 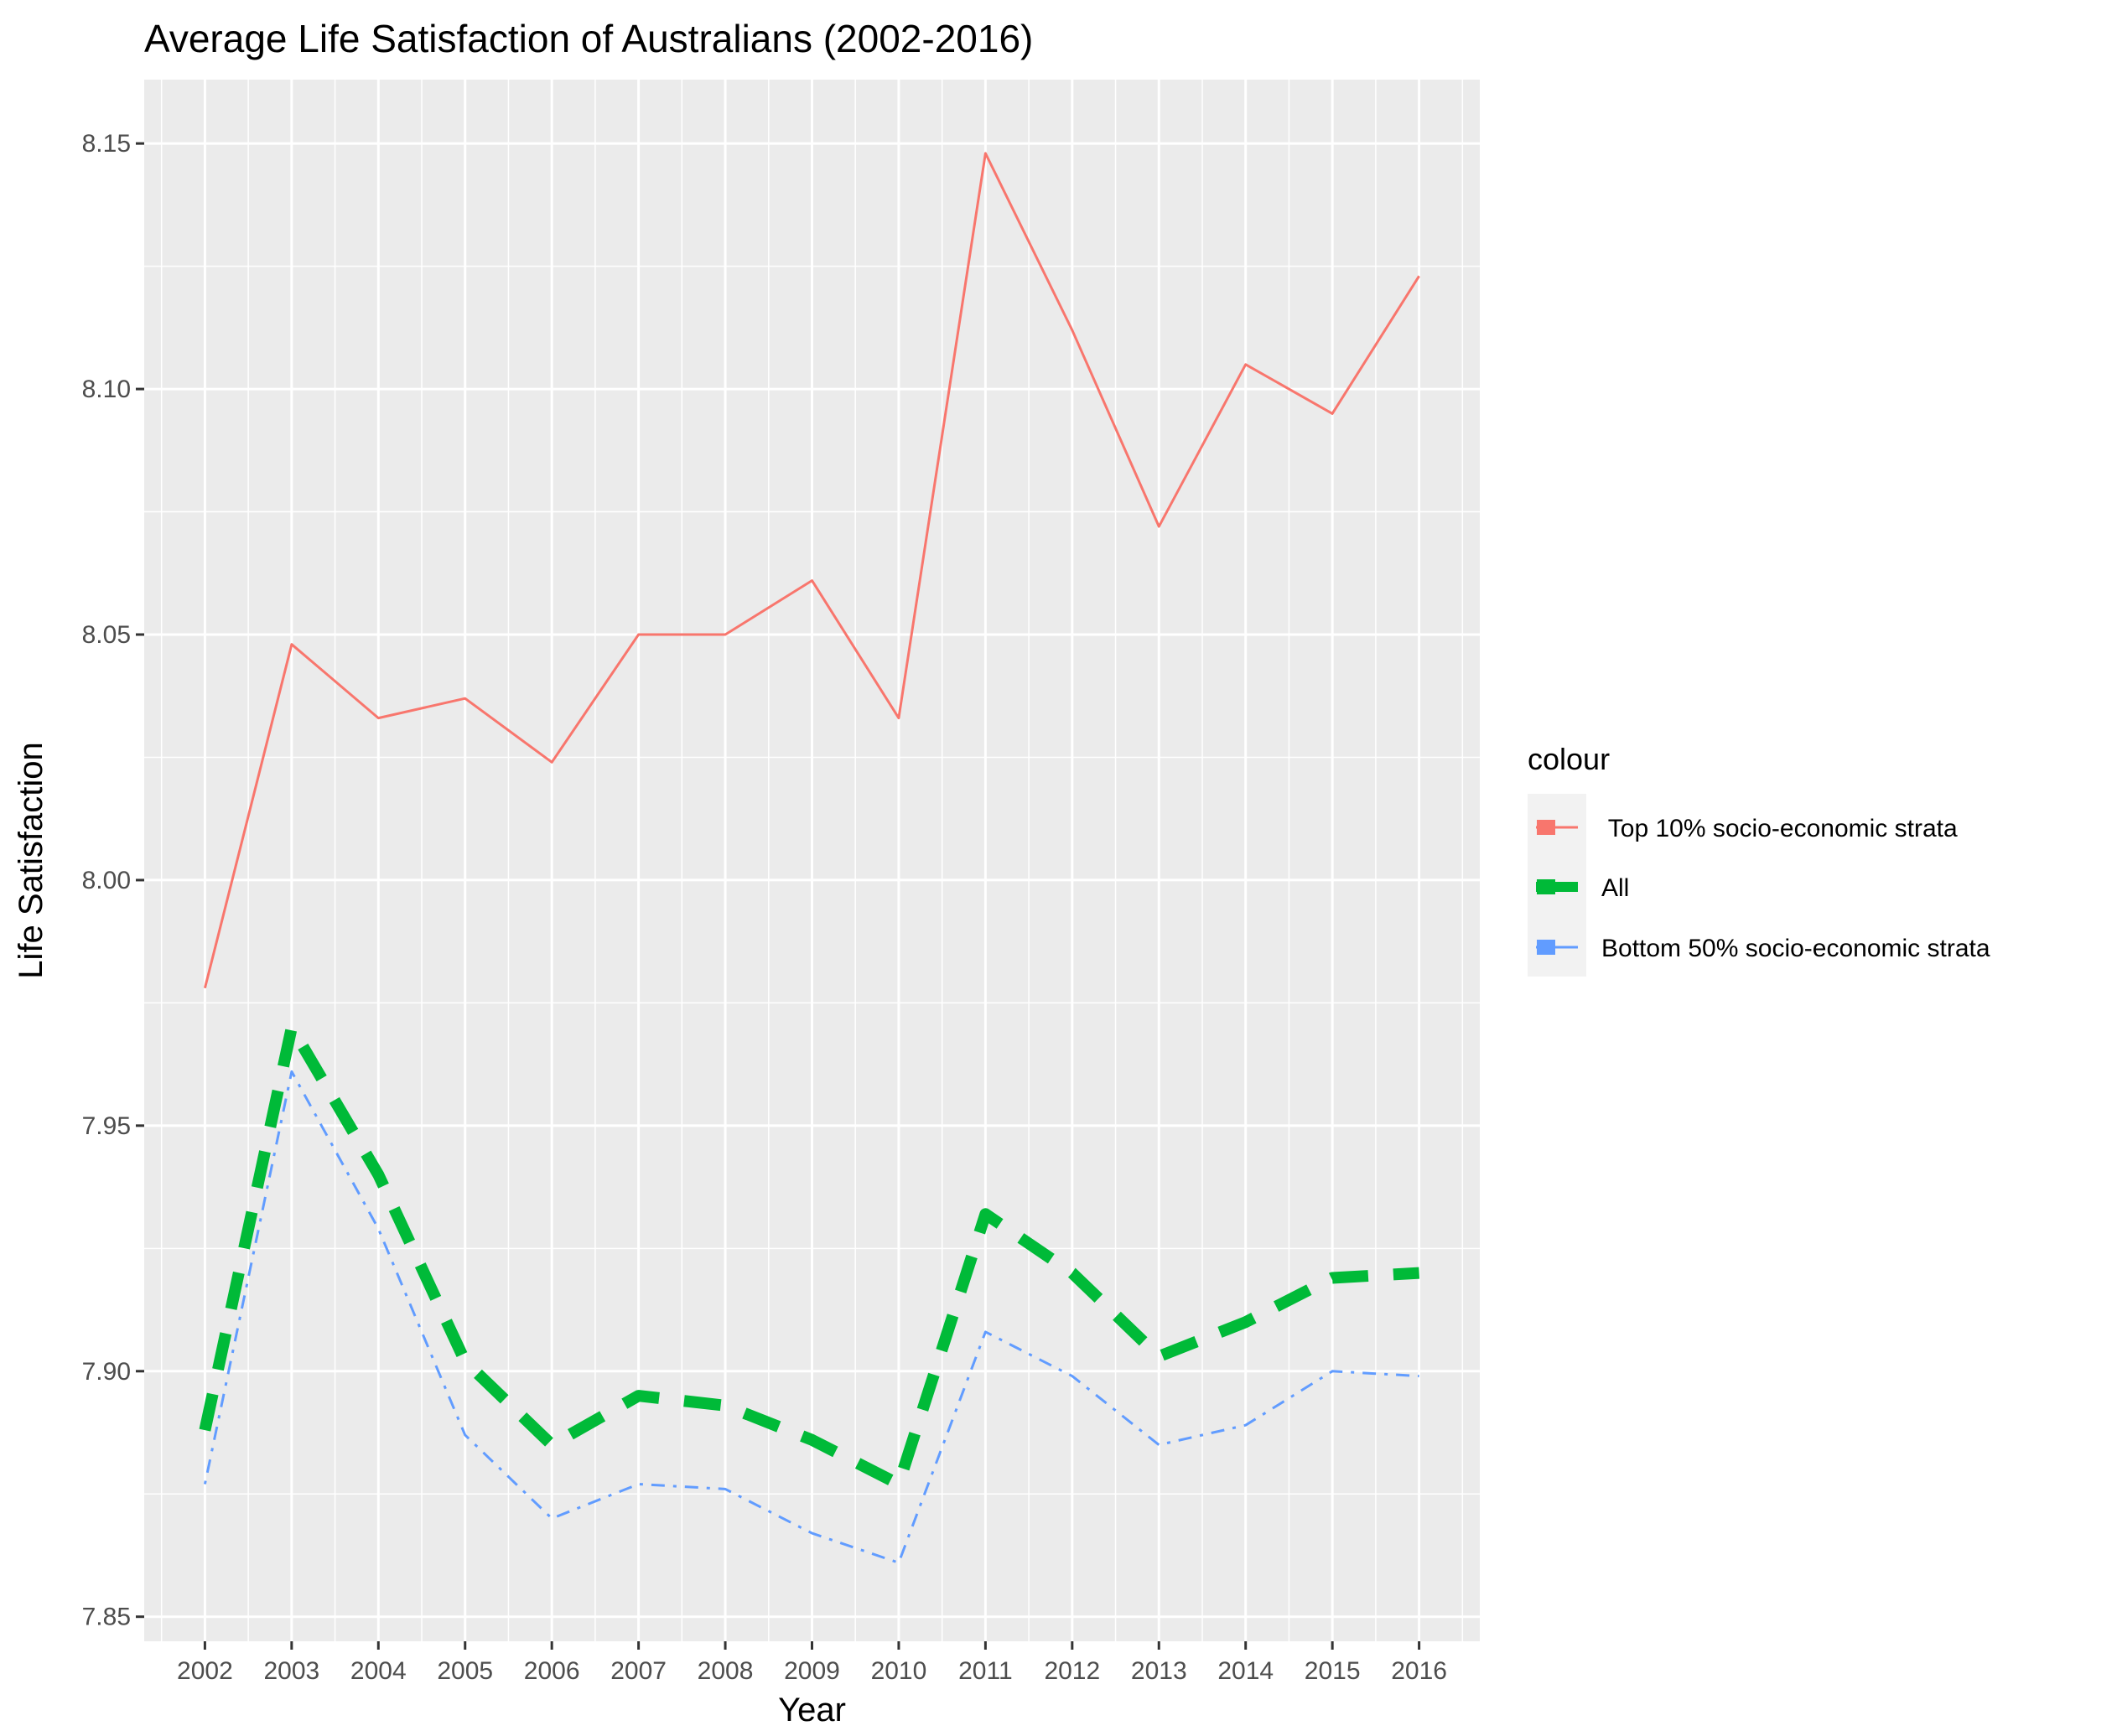 What do you see at coordinates (106, 635) in the screenshot?
I see `y-tick-label: 8.05` at bounding box center [106, 635].